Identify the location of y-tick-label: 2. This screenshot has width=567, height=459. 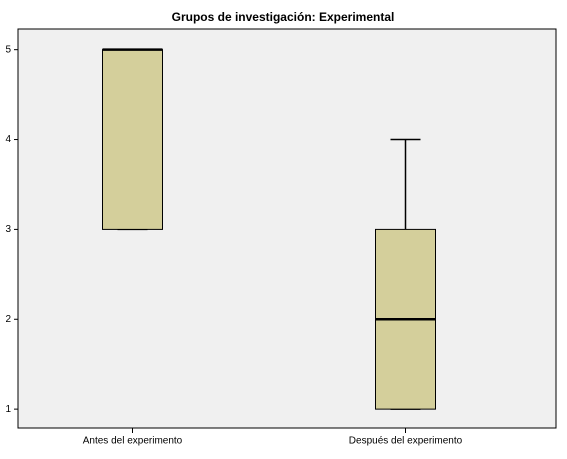
(8, 319).